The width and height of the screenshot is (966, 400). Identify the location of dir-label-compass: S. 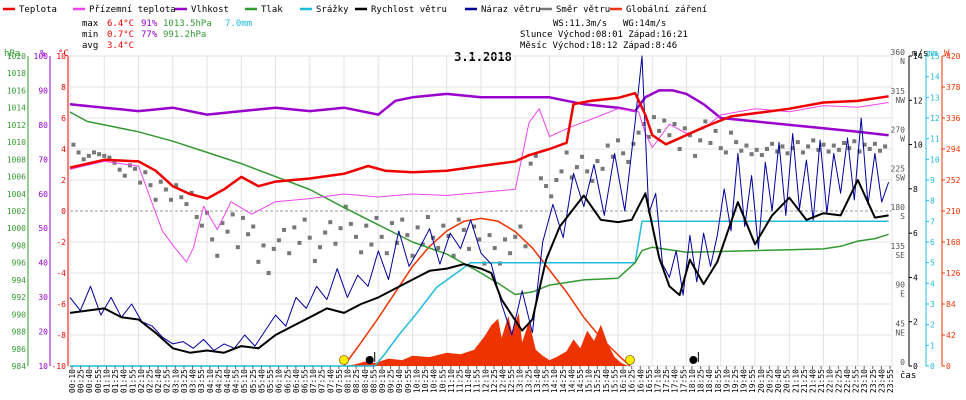
(902, 216).